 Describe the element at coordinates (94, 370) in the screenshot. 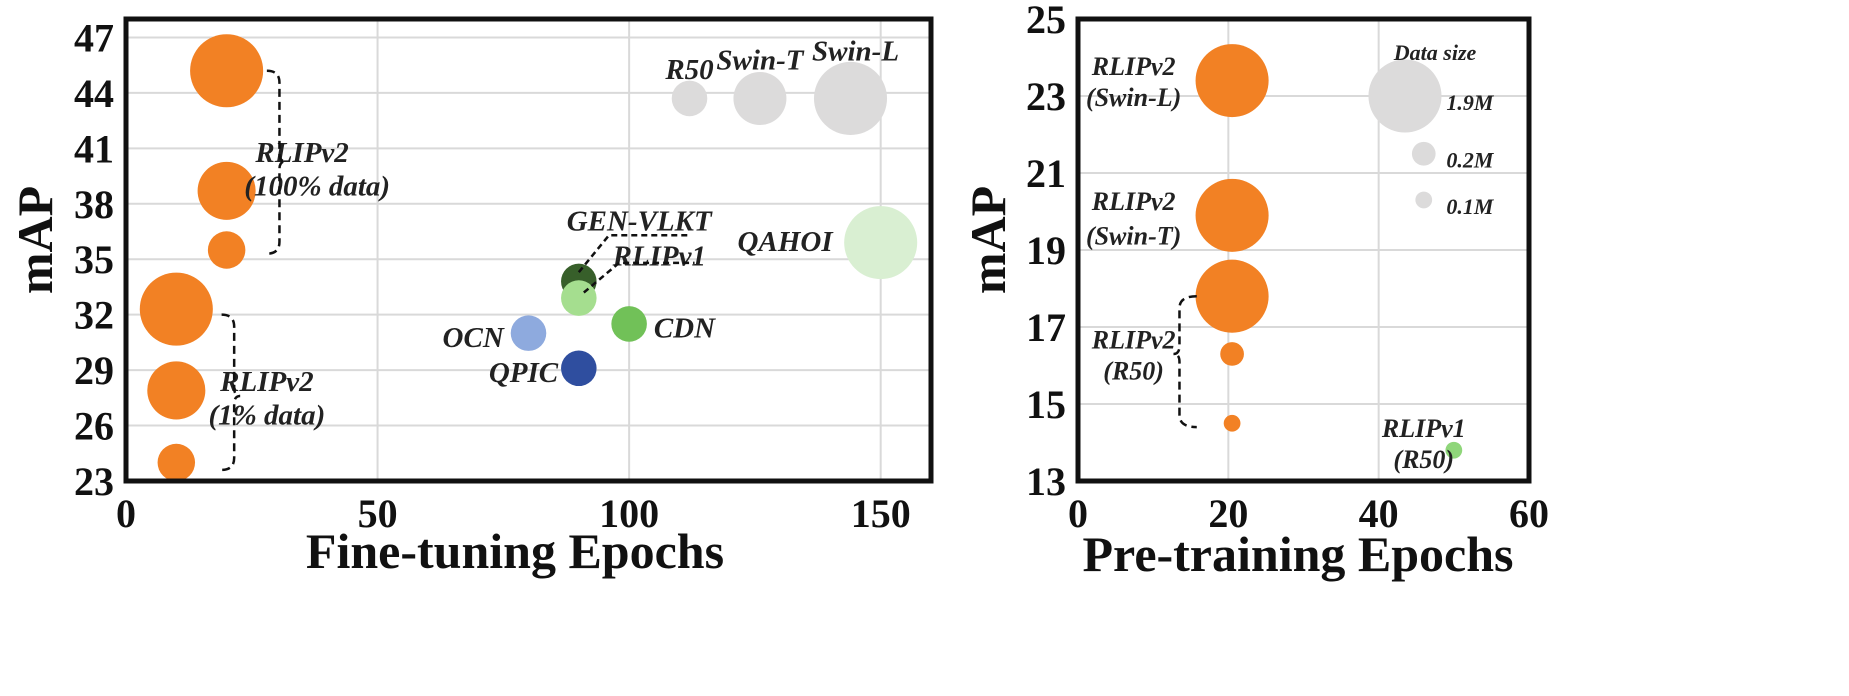

I see `y-tick-29: 29` at that location.